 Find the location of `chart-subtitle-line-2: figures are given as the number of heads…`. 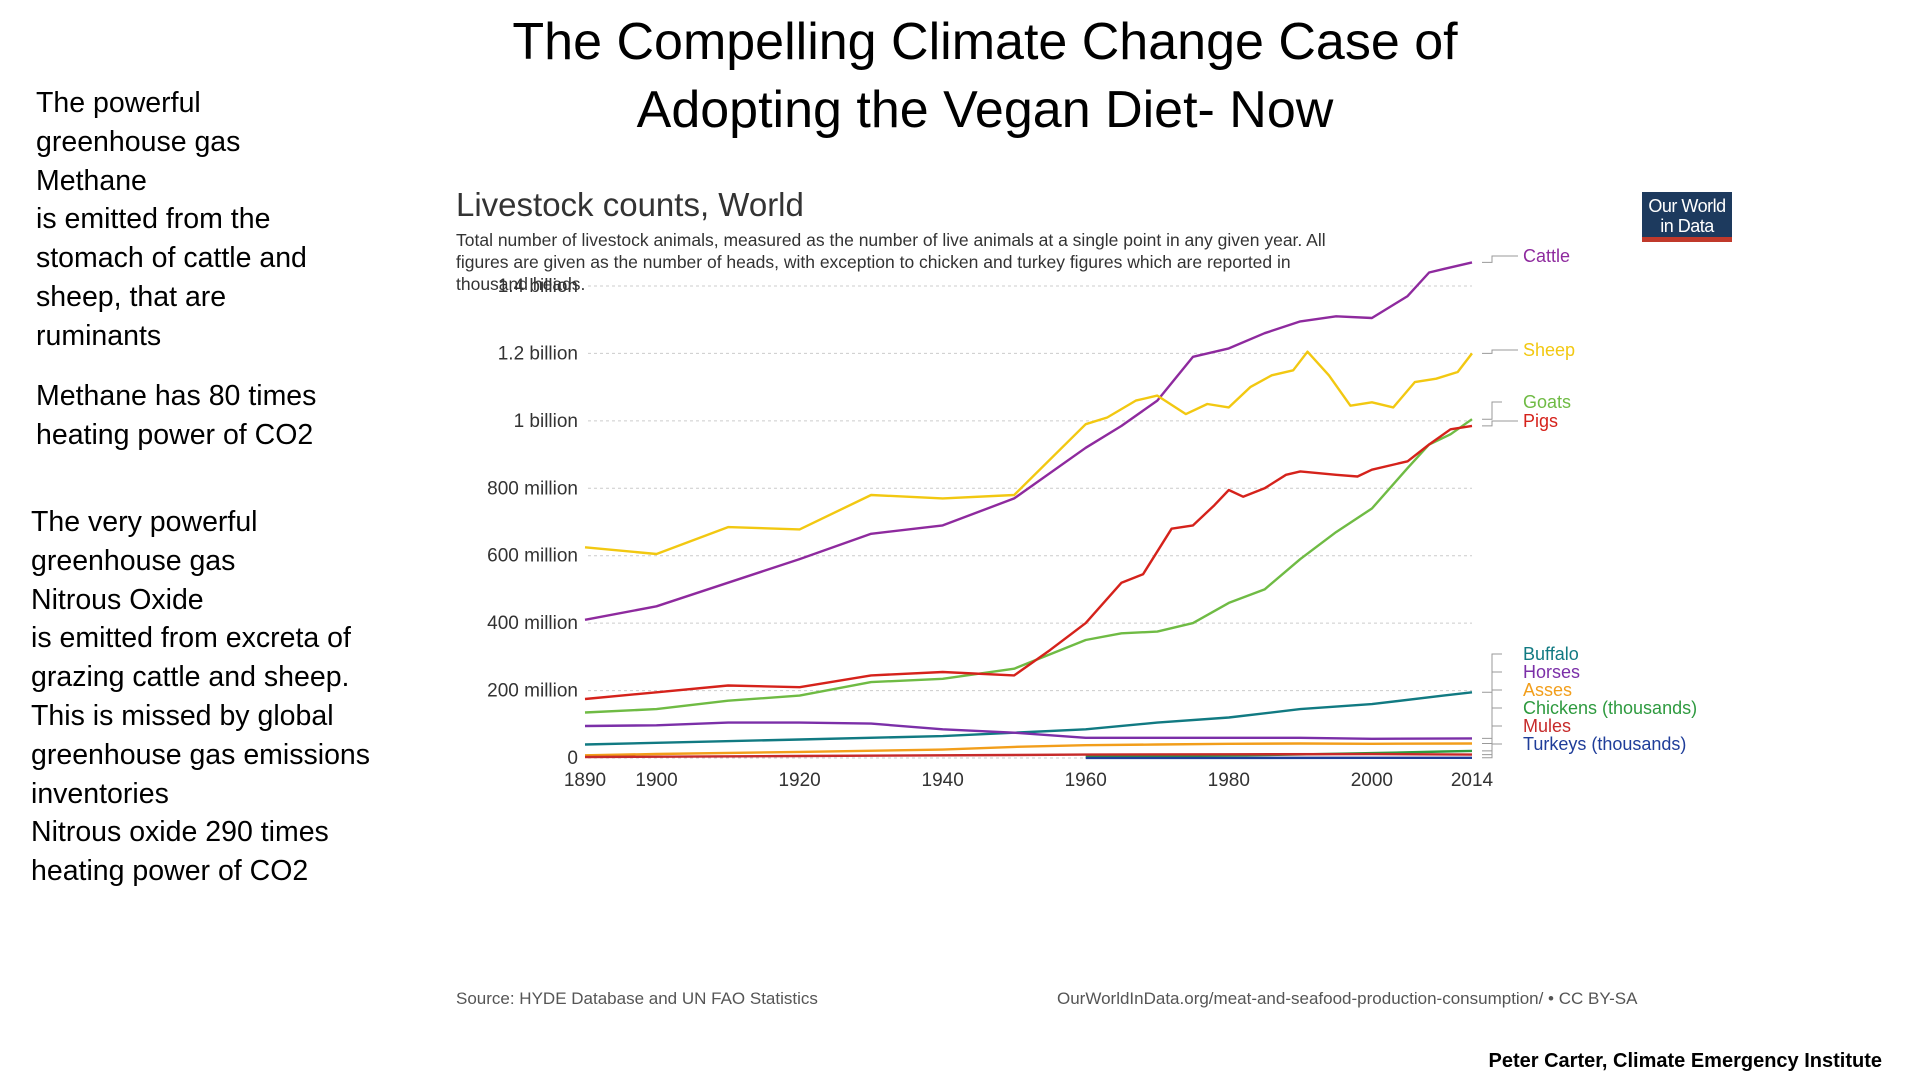

chart-subtitle-line-2: figures are given as the number of heads… is located at coordinates (873, 262).